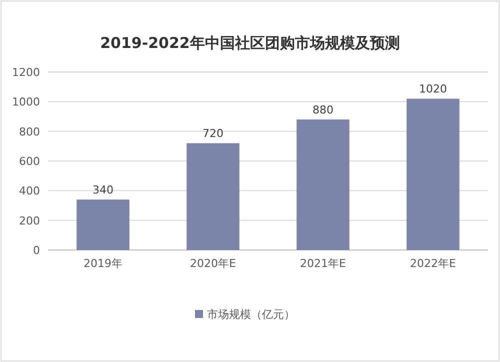 Image resolution: width=500 pixels, height=362 pixels. Describe the element at coordinates (26, 72) in the screenshot. I see `y-tick-label: 1200` at that location.